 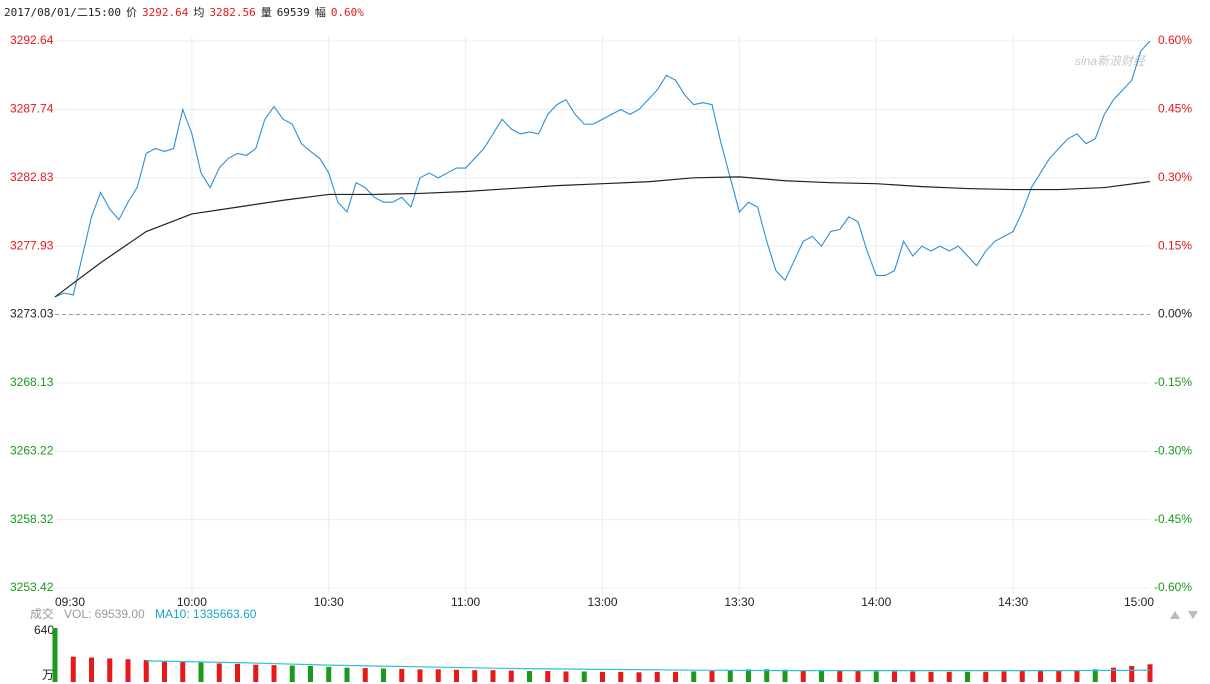 I want to click on y-tick-label: 3268.13, so click(x=32, y=382).